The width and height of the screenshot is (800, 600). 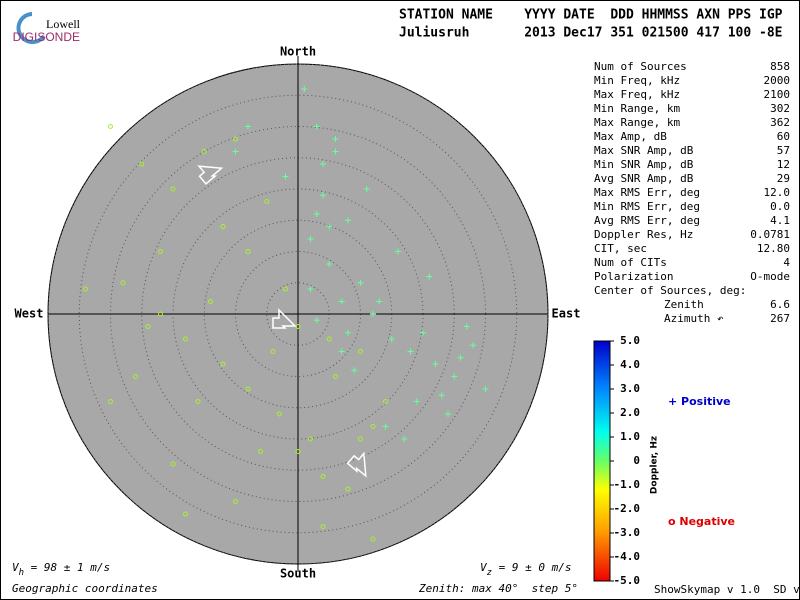 What do you see at coordinates (630, 340) in the screenshot?
I see `colorbar-tick-label: 5.0` at bounding box center [630, 340].